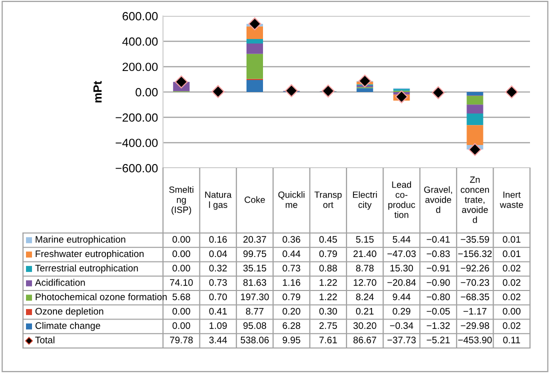  What do you see at coordinates (402, 199) in the screenshot?
I see `x-tick-label: Lead co- produc tion` at bounding box center [402, 199].